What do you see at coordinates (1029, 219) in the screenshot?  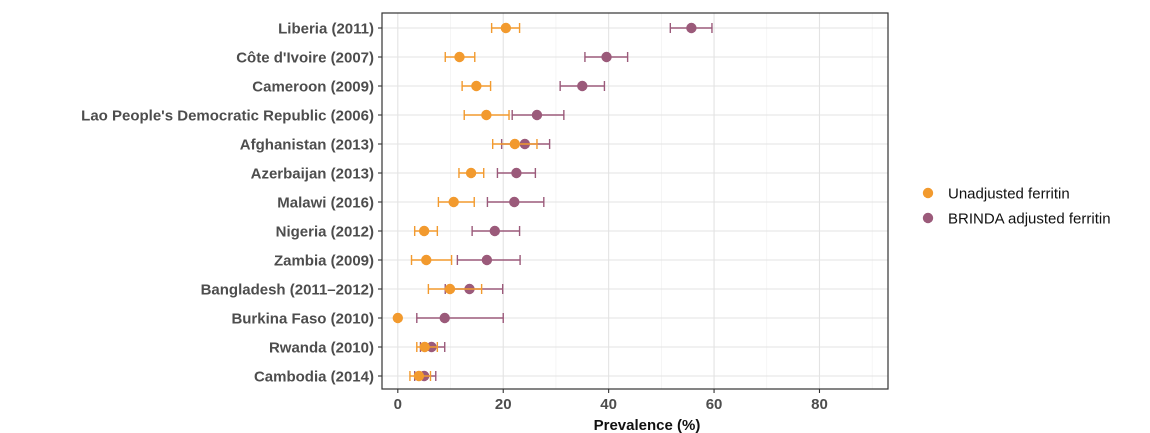 I see `legend-label: BRINDA adjusted ferritin` at bounding box center [1029, 219].